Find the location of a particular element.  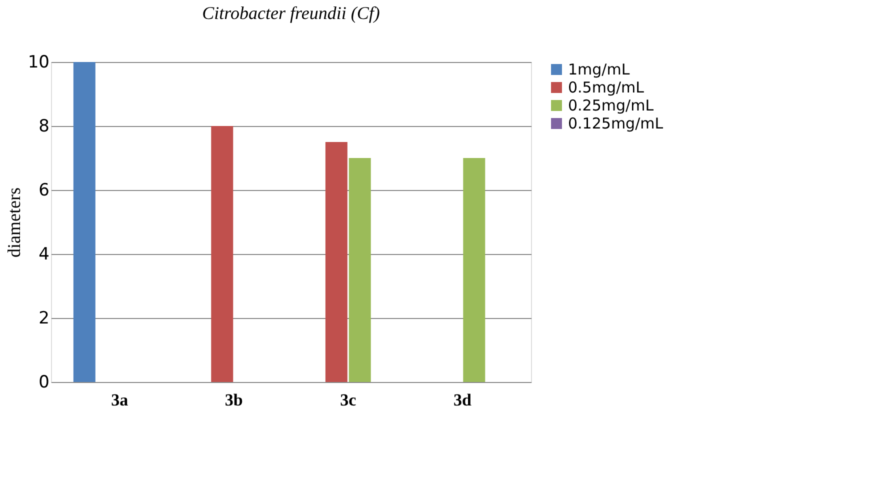

y-tick-label: 4 is located at coordinates (44, 254).